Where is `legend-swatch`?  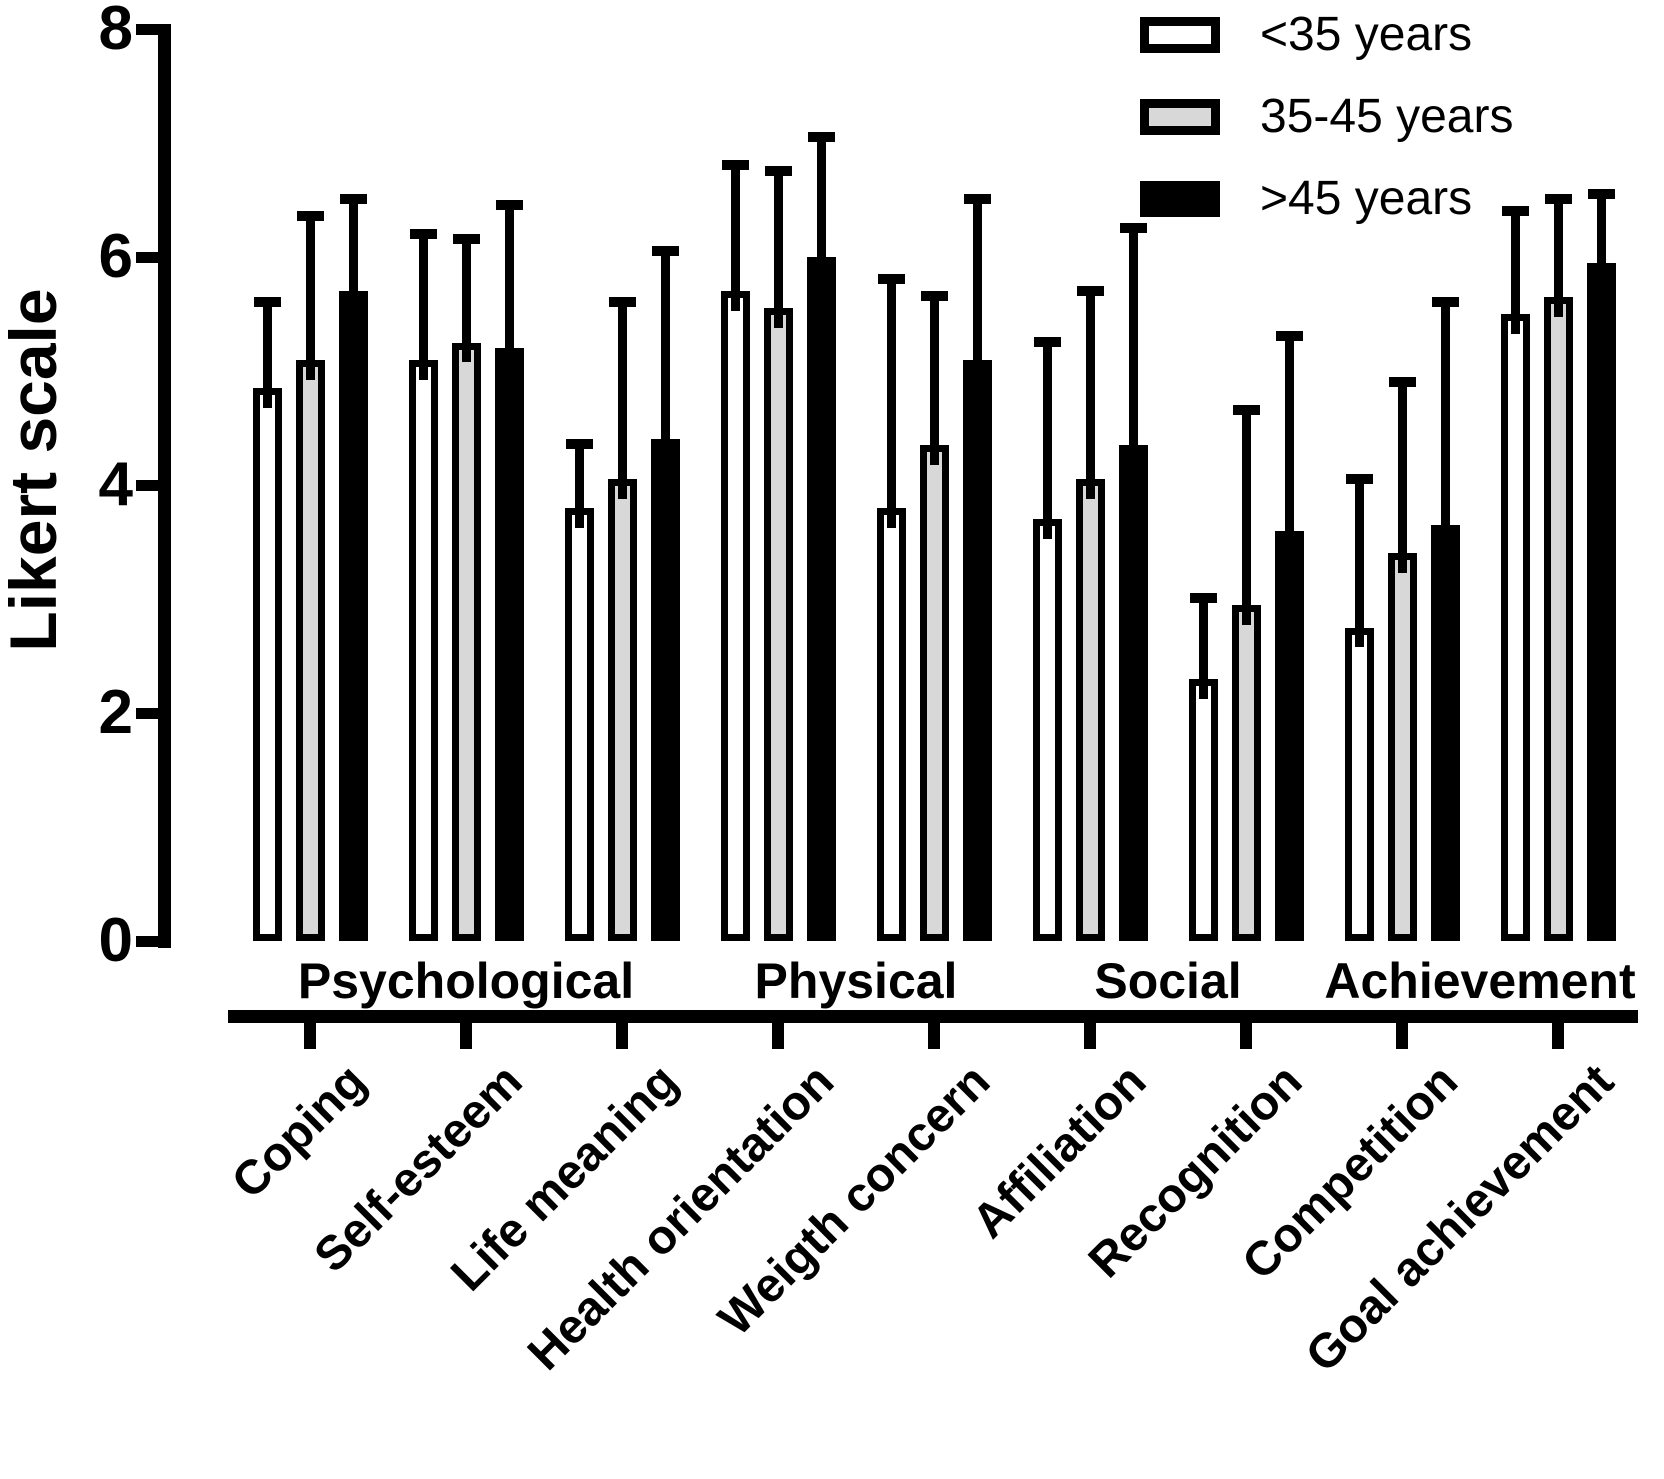 legend-swatch is located at coordinates (1180, 35).